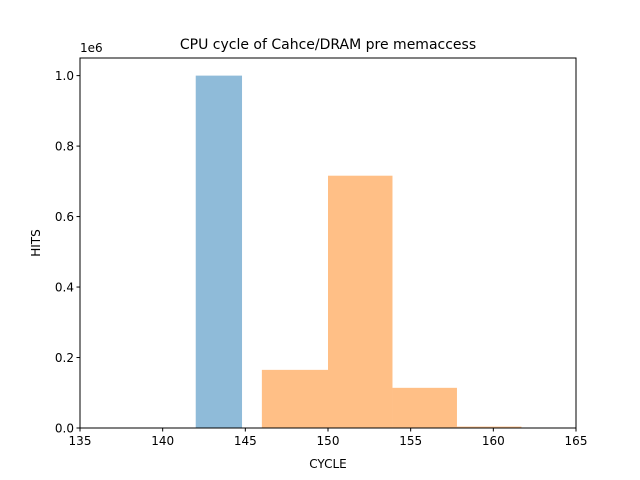  Describe the element at coordinates (493, 441) in the screenshot. I see `x-tick-label: 160` at that location.